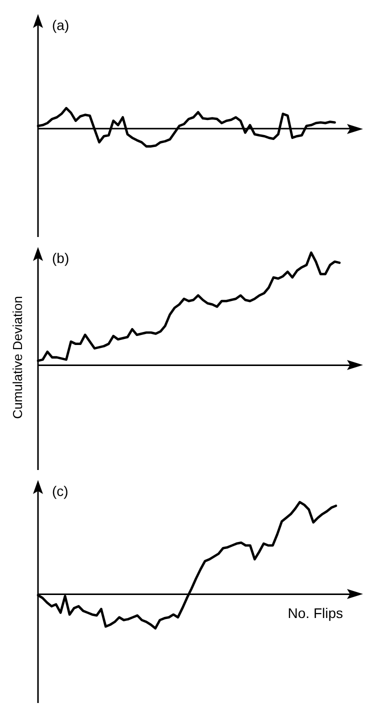 This screenshot has height=717, width=373. Describe the element at coordinates (61, 258) in the screenshot. I see `chart-title: (b)` at that location.